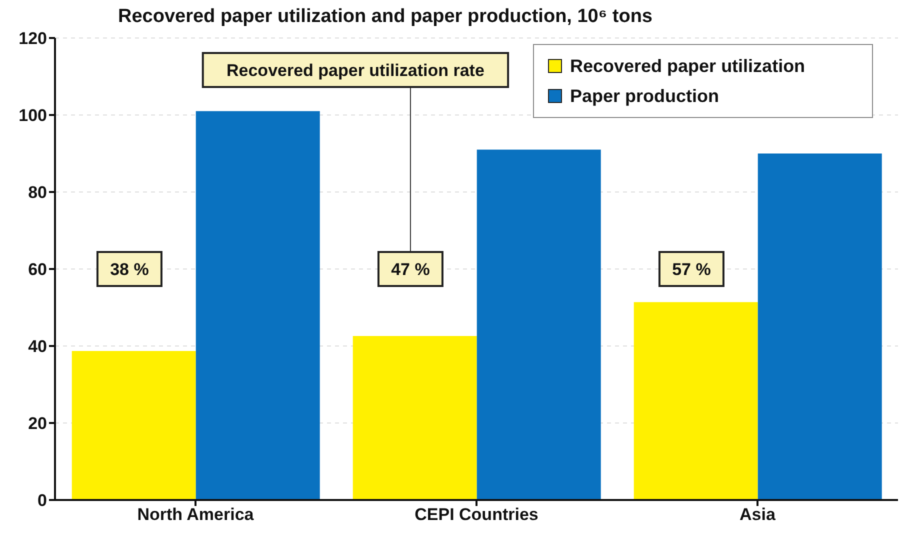 The height and width of the screenshot is (545, 903). I want to click on y-tick-label: 60, so click(37, 270).